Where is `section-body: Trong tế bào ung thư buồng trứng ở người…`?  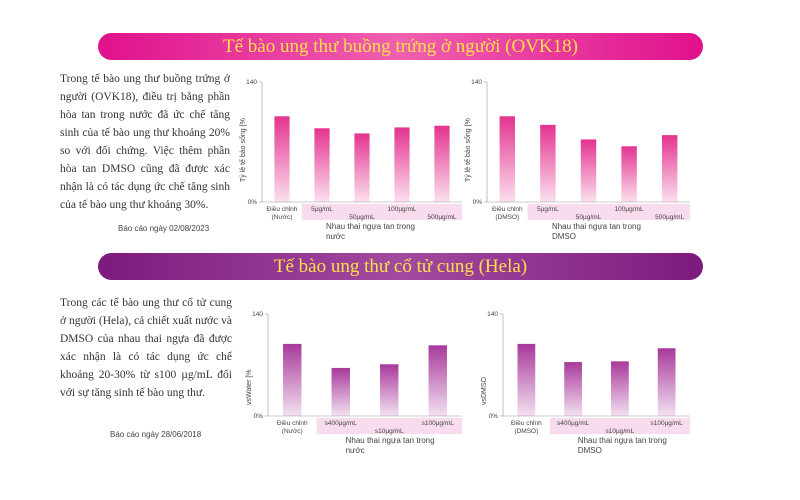 section-body: Trong tế bào ung thư buồng trứng ở người… is located at coordinates (145, 142).